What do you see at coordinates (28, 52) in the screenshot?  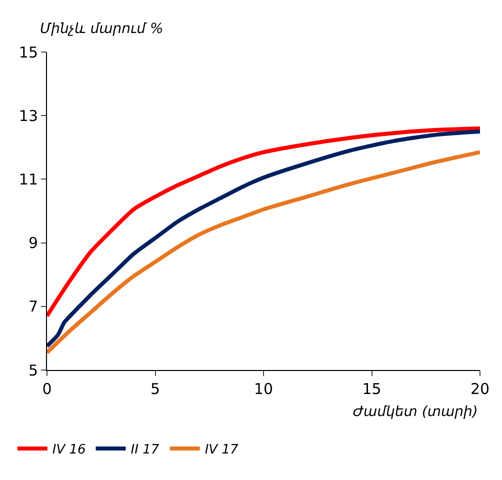 I see `y-tick-label: 15` at bounding box center [28, 52].